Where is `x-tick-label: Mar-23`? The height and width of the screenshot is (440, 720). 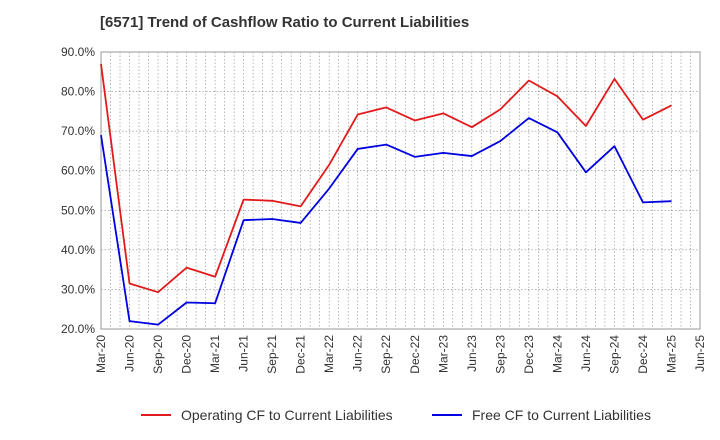 x-tick-label: Mar-23 is located at coordinates (443, 354).